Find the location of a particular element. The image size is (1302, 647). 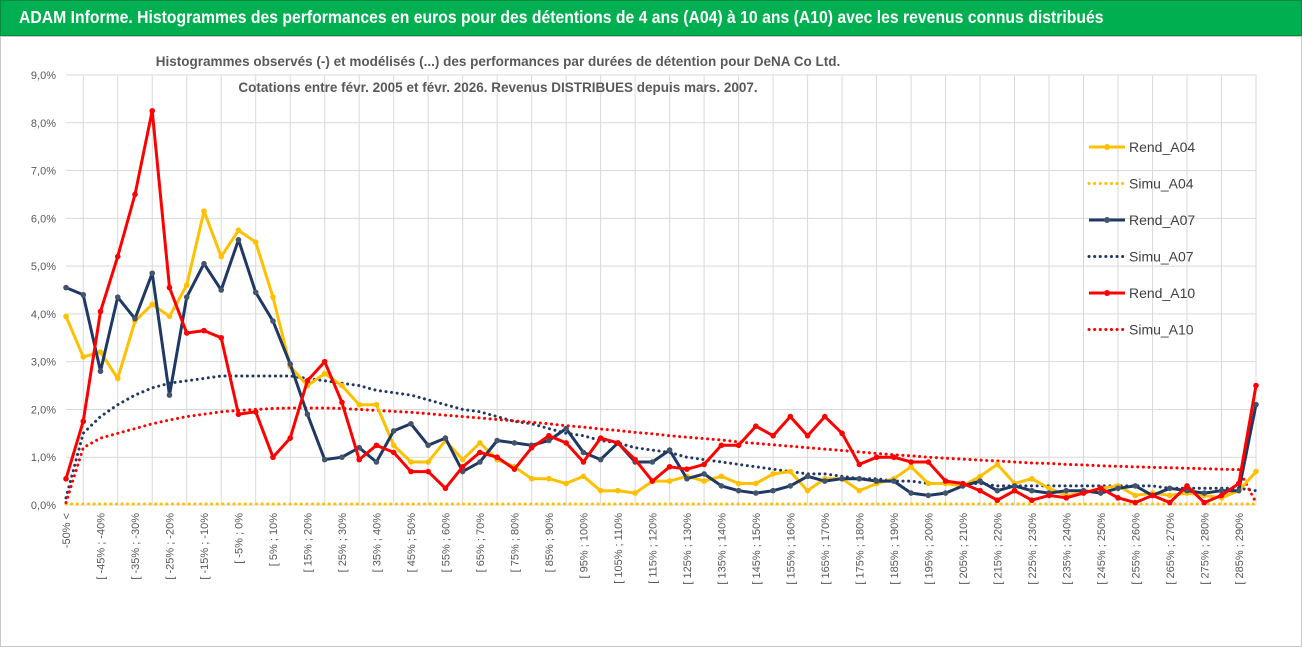

x-tick-label: [ 105% ; 110% is located at coordinates (619, 548).